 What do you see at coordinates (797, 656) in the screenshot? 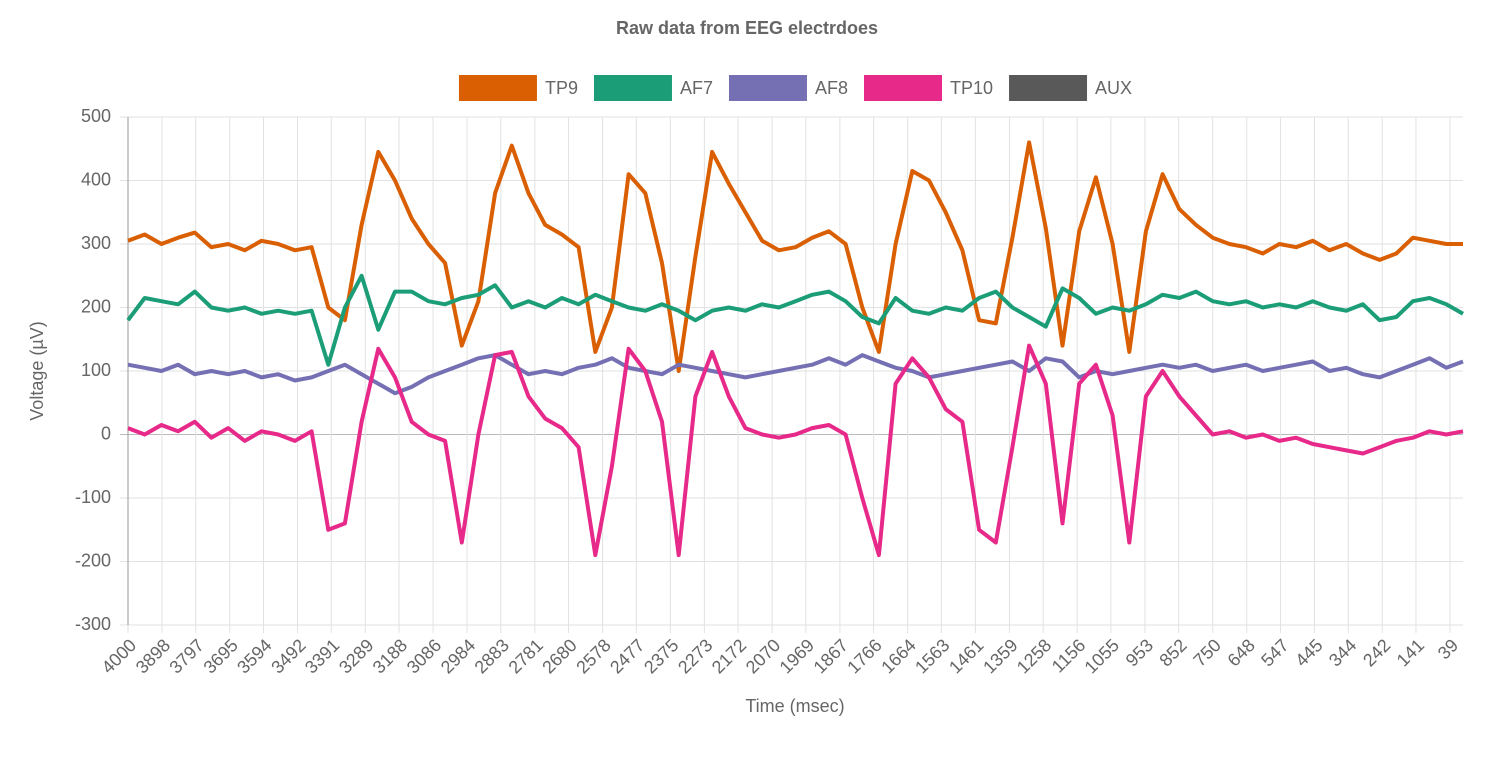
I see `x-tick-label: 1969` at bounding box center [797, 656].